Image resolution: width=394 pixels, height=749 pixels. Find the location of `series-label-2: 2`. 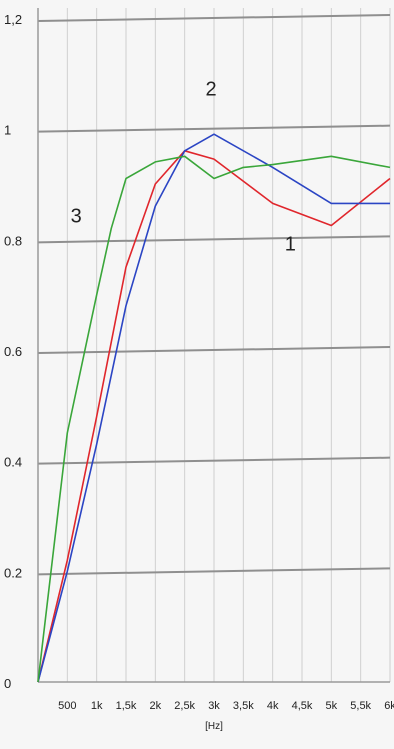

series-label-2: 2 is located at coordinates (211, 89).